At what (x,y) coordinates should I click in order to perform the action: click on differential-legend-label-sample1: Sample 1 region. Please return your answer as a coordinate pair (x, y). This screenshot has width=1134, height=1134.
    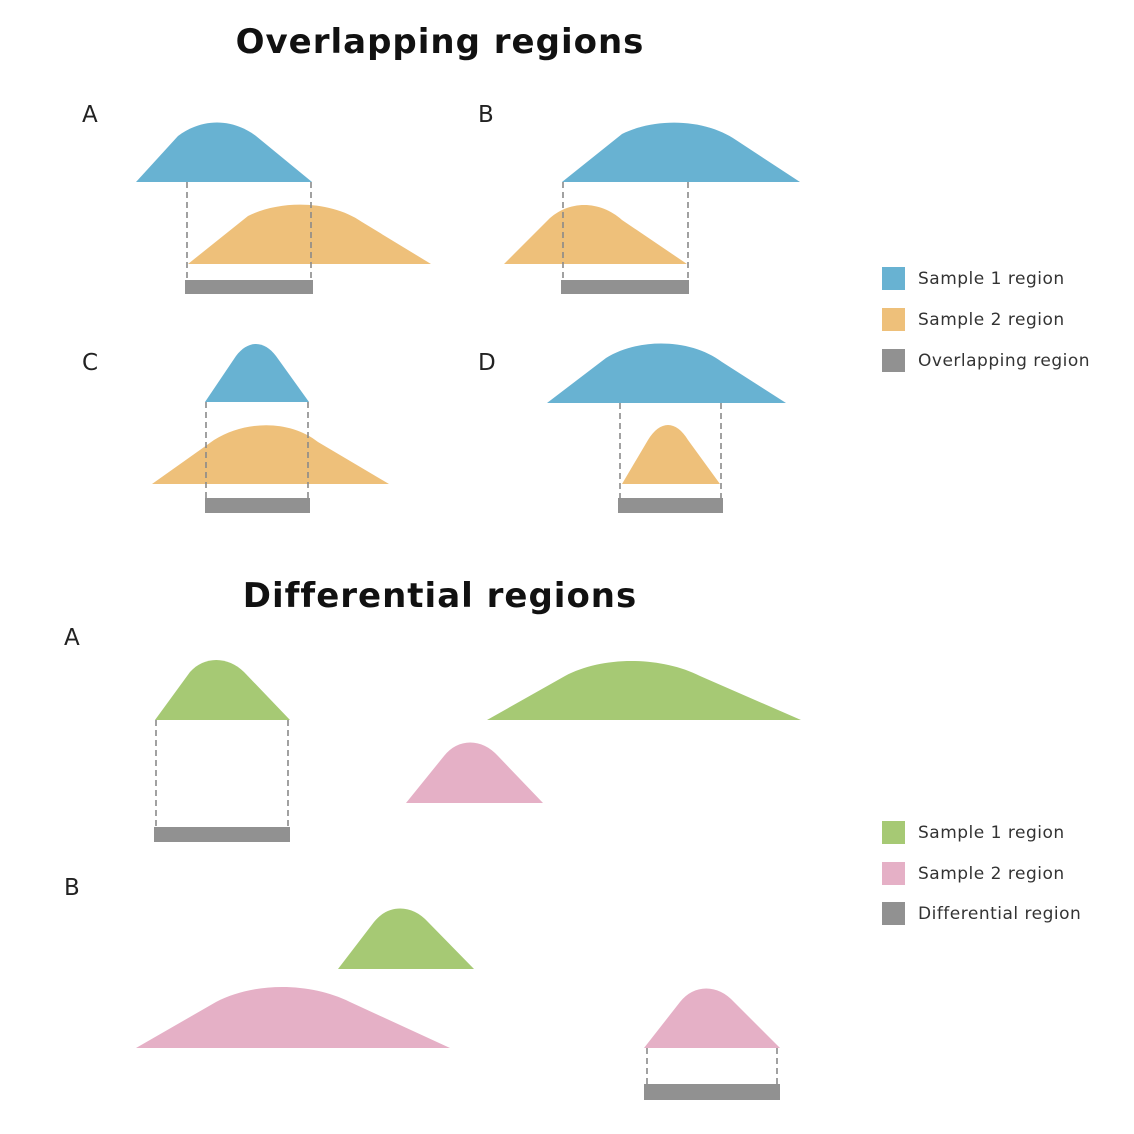
    Looking at the image, I should click on (991, 833).